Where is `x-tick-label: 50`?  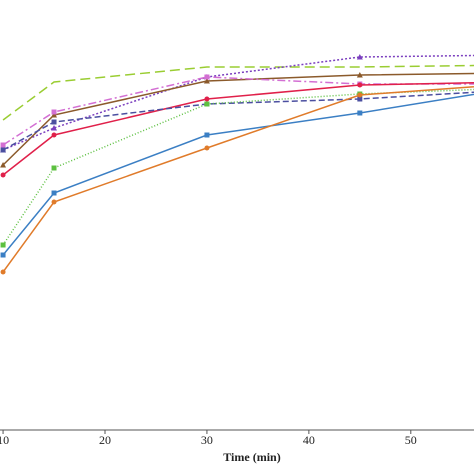
x-tick-label: 50 is located at coordinates (411, 440).